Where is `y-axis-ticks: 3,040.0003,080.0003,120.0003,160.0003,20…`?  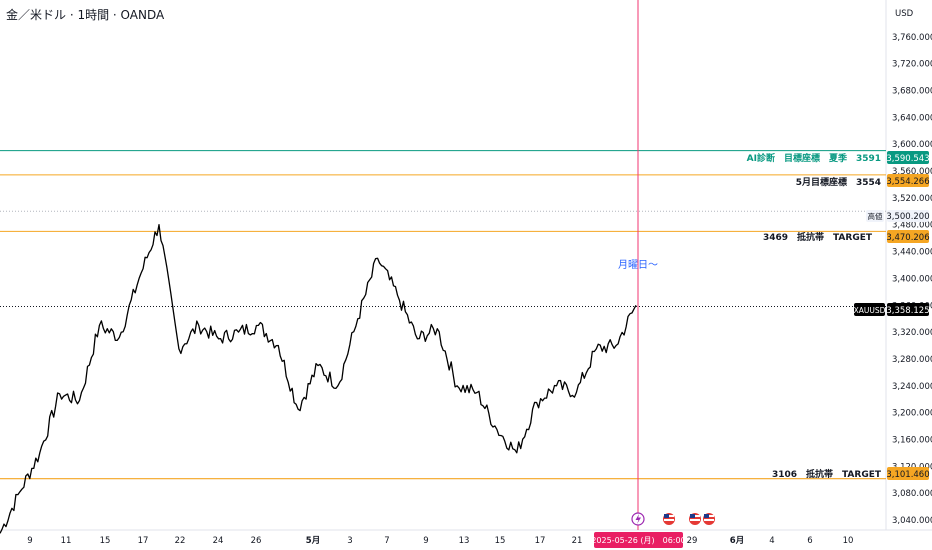
y-axis-ticks: 3,040.0003,080.0003,120.0003,160.0003,20… is located at coordinates (912, 279).